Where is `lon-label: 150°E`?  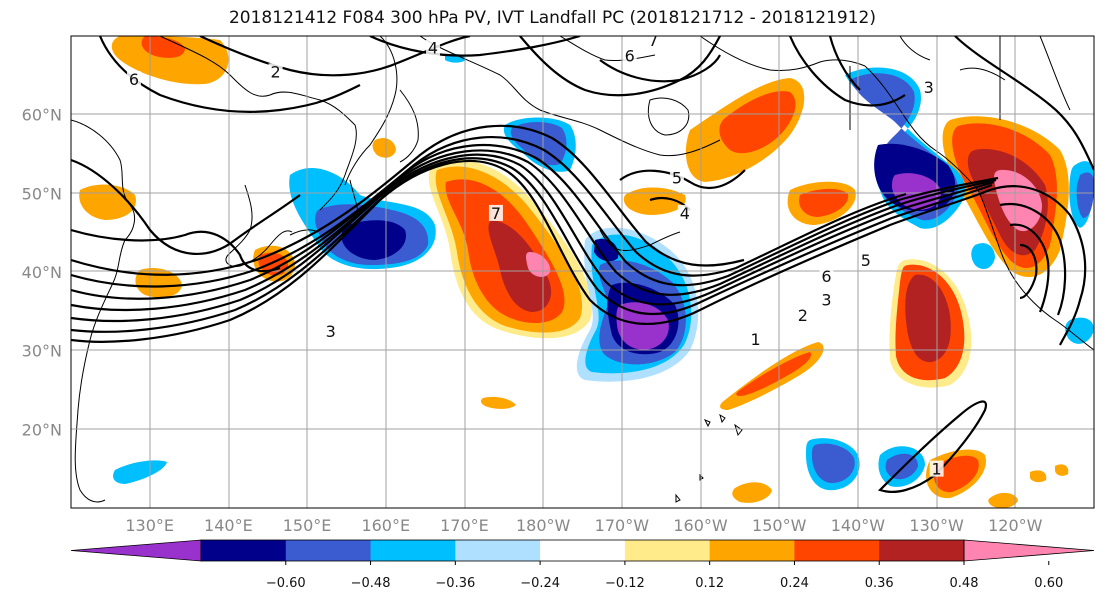
lon-label: 150°E is located at coordinates (307, 525).